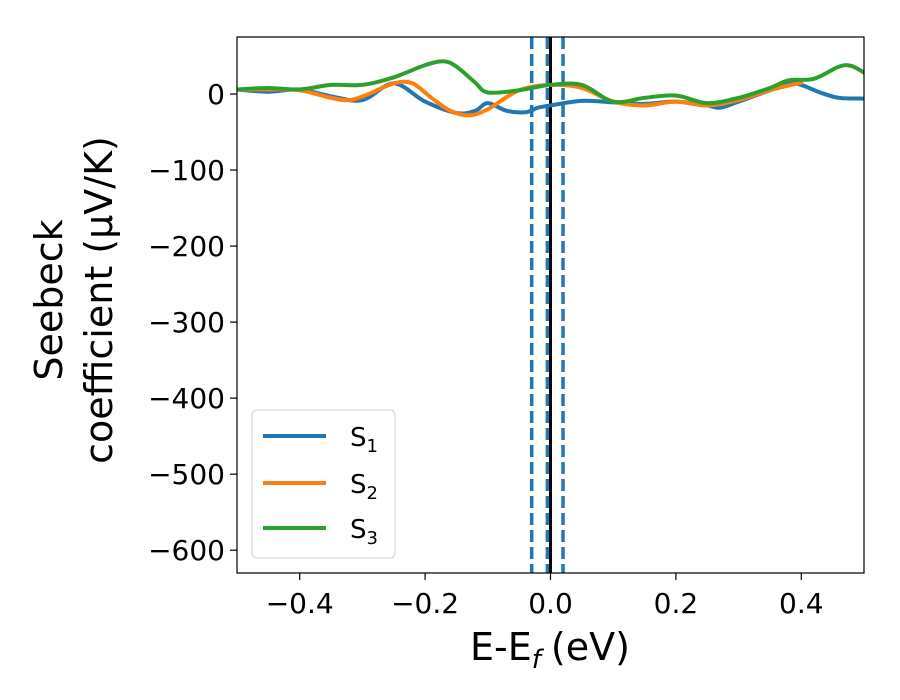 This screenshot has height=700, width=900. Describe the element at coordinates (99, 300) in the screenshot. I see `y-axis-label-line2: coefficient (μV/K)` at that location.